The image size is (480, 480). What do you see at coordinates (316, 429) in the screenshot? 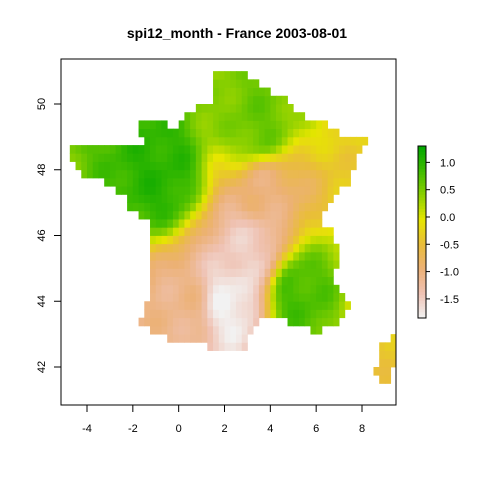
I see `x-tick-label: 6` at bounding box center [316, 429].